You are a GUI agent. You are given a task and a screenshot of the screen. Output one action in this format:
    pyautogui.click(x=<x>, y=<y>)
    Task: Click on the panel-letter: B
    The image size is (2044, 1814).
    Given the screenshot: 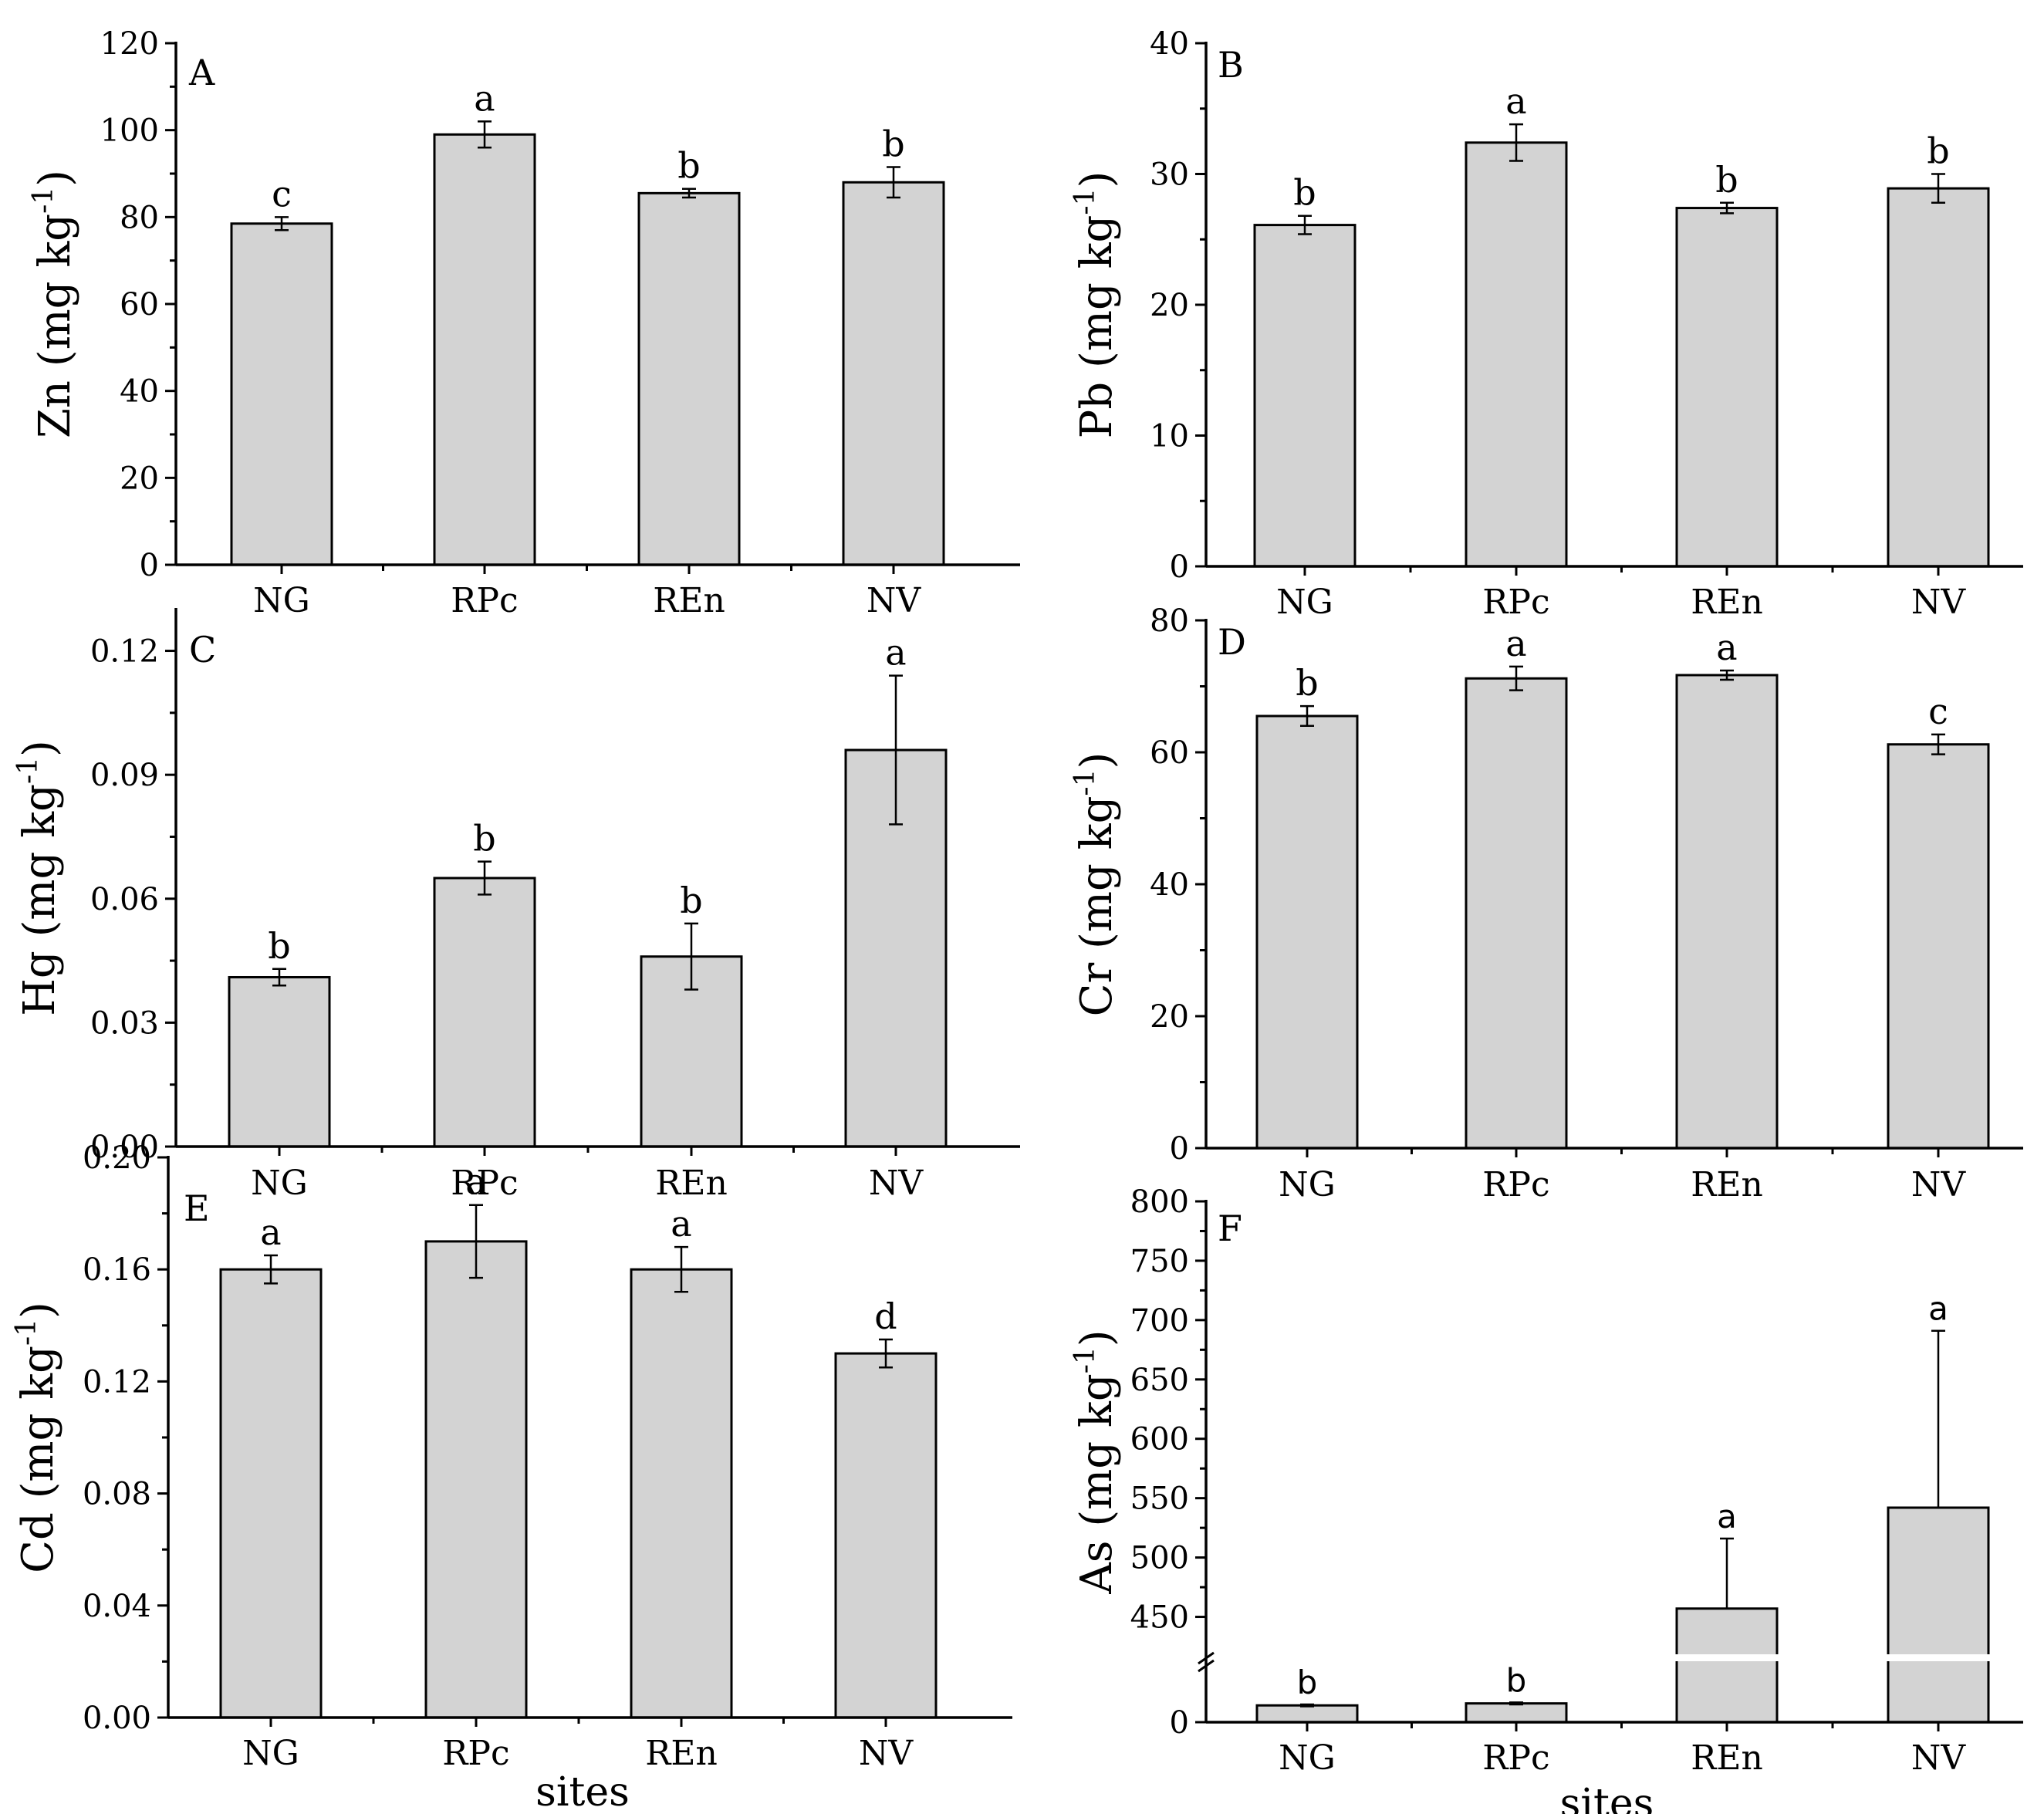 What is the action you would take?
    pyautogui.click(x=1231, y=65)
    